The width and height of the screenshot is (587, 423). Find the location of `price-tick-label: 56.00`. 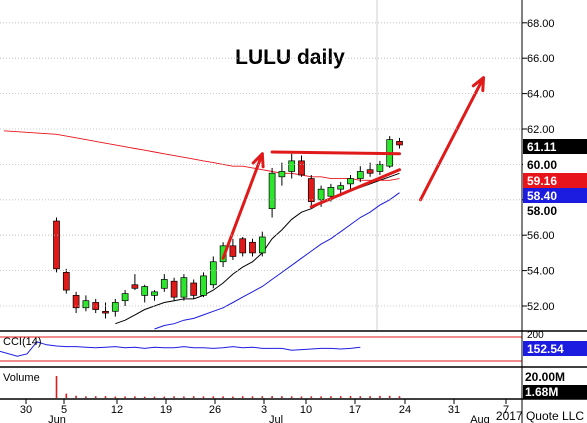

price-tick-label: 56.00 is located at coordinates (541, 236).